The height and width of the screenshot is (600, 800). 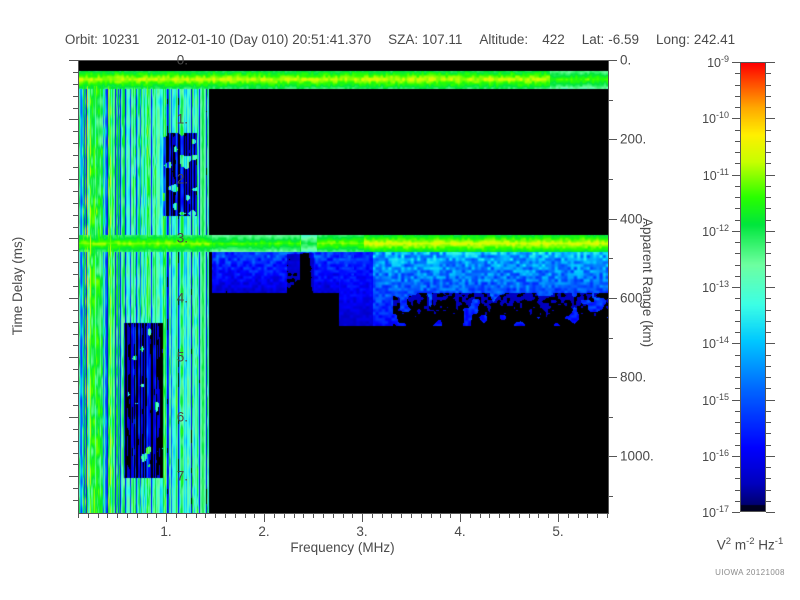 What do you see at coordinates (17, 286) in the screenshot?
I see `y-axis-left-title: Time Delay (ms)` at bounding box center [17, 286].